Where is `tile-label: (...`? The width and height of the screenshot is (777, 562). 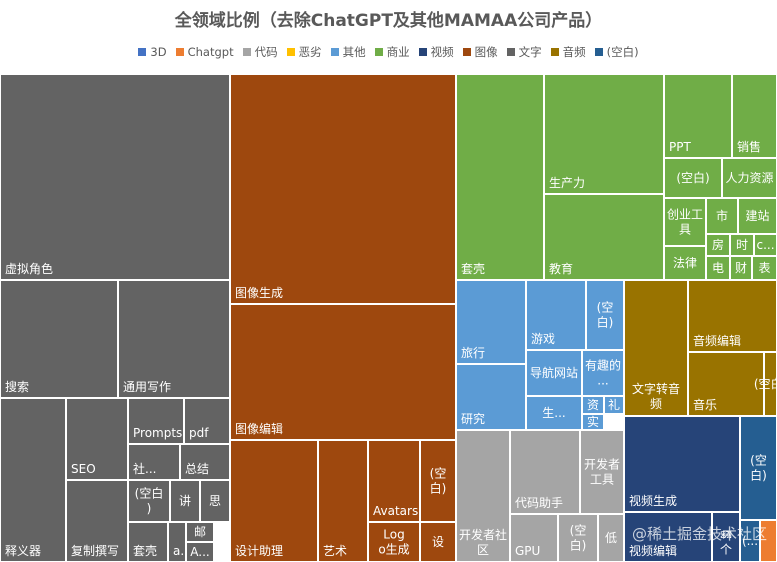 tile-label: (... is located at coordinates (750, 541).